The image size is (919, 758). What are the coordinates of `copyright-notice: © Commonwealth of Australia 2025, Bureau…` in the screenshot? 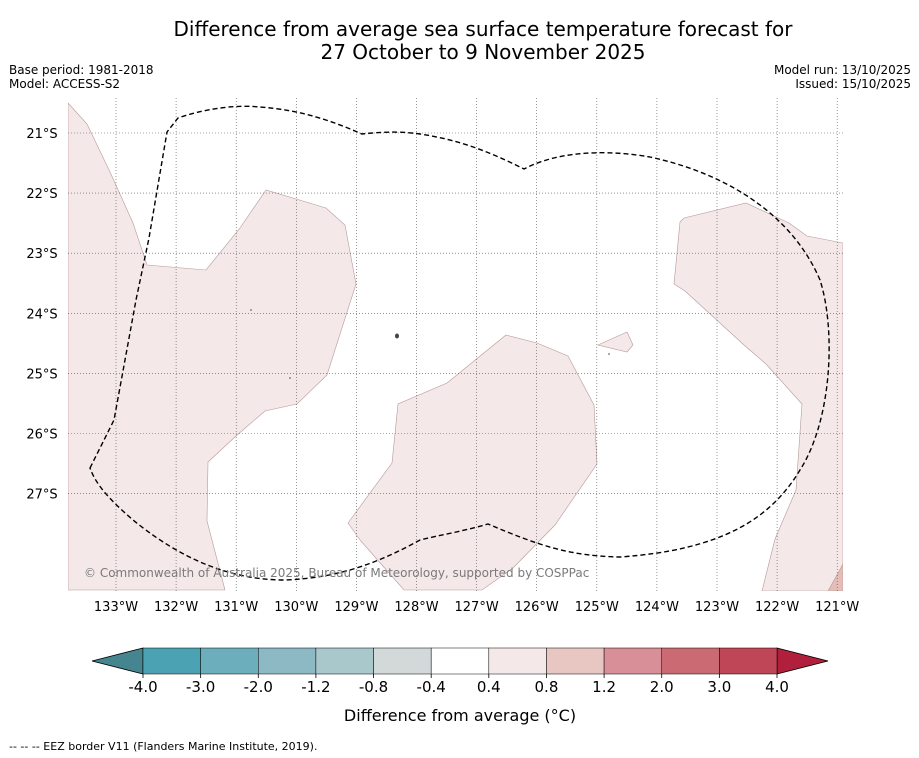 It's located at (336, 573).